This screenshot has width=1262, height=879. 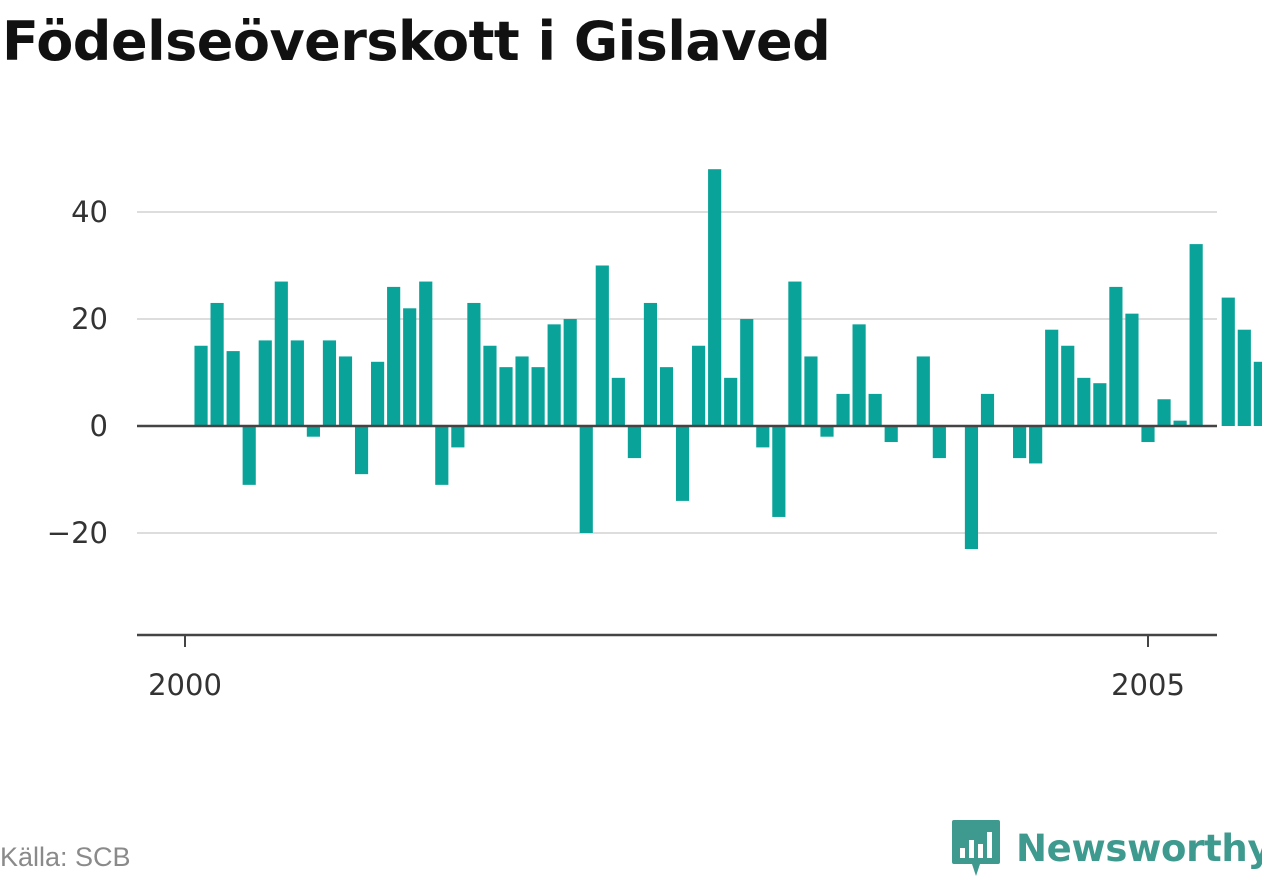 What do you see at coordinates (99, 426) in the screenshot?
I see `y-tick-label: 0` at bounding box center [99, 426].